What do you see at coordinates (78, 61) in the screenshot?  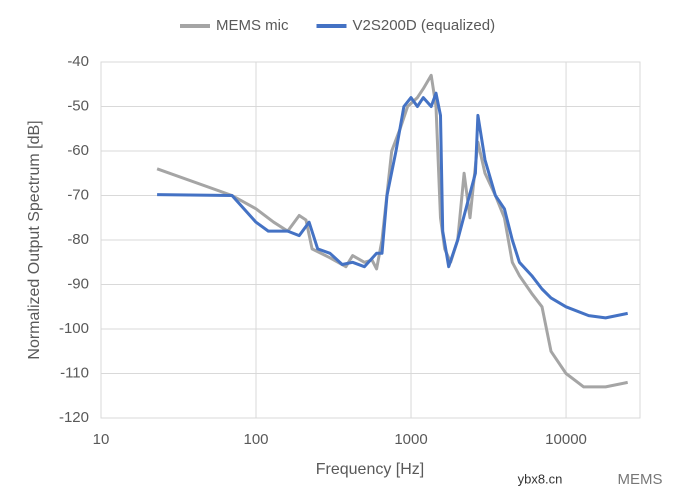 I see `y-tick-label: -40` at bounding box center [78, 61].